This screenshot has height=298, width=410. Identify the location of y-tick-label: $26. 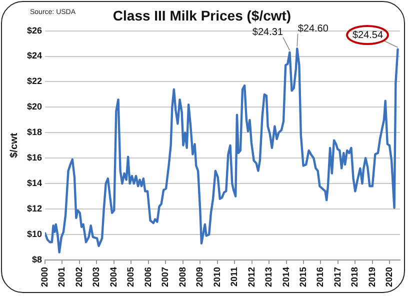
(34, 30).